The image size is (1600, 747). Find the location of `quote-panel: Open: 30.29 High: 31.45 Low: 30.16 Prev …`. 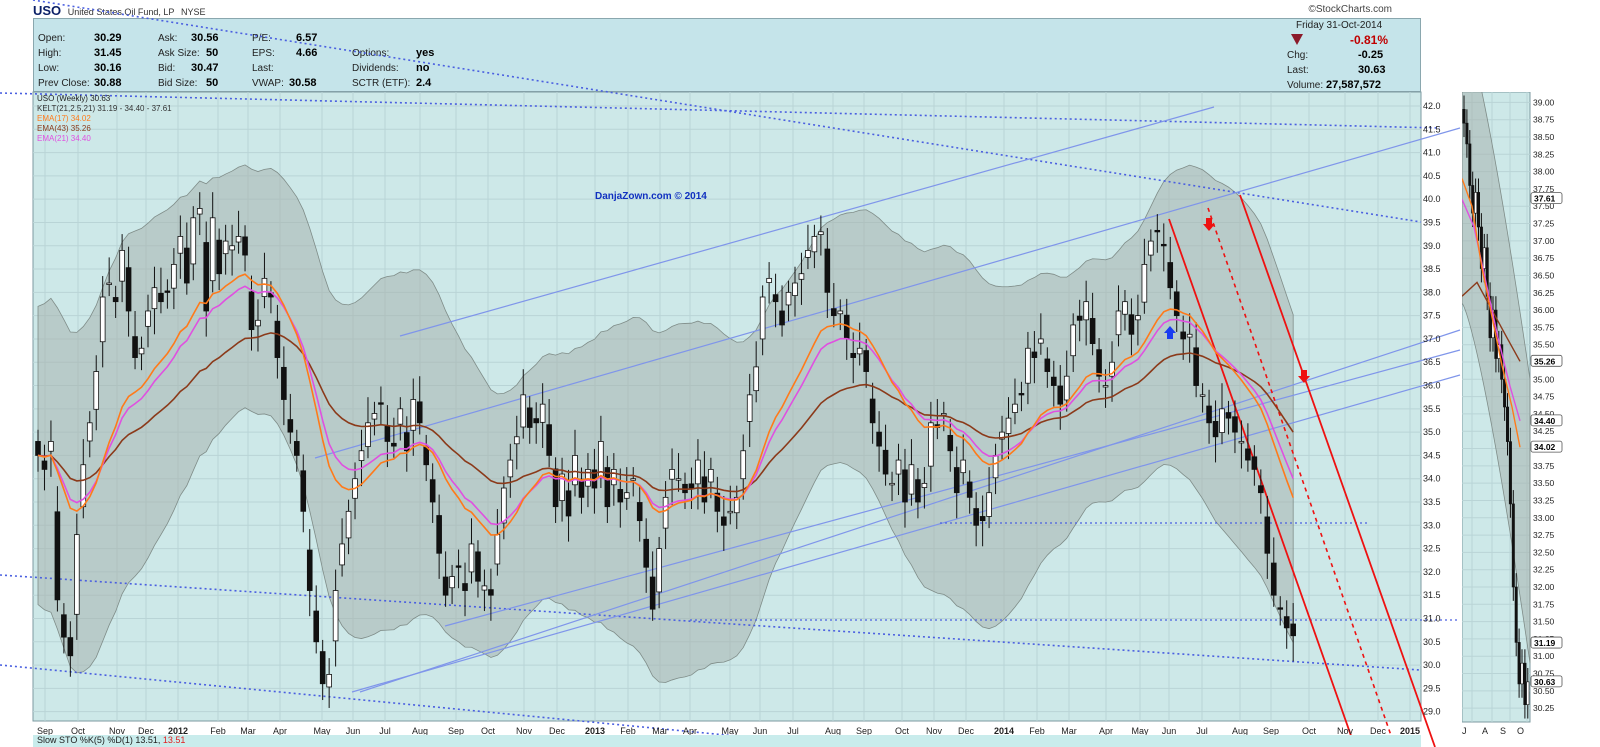

quote-panel: Open: 30.29 High: 31.45 Low: 30.16 Prev … is located at coordinates (727, 55).